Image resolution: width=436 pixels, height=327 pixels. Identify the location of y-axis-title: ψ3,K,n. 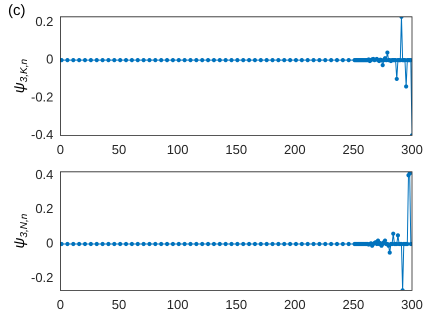
(20, 76).